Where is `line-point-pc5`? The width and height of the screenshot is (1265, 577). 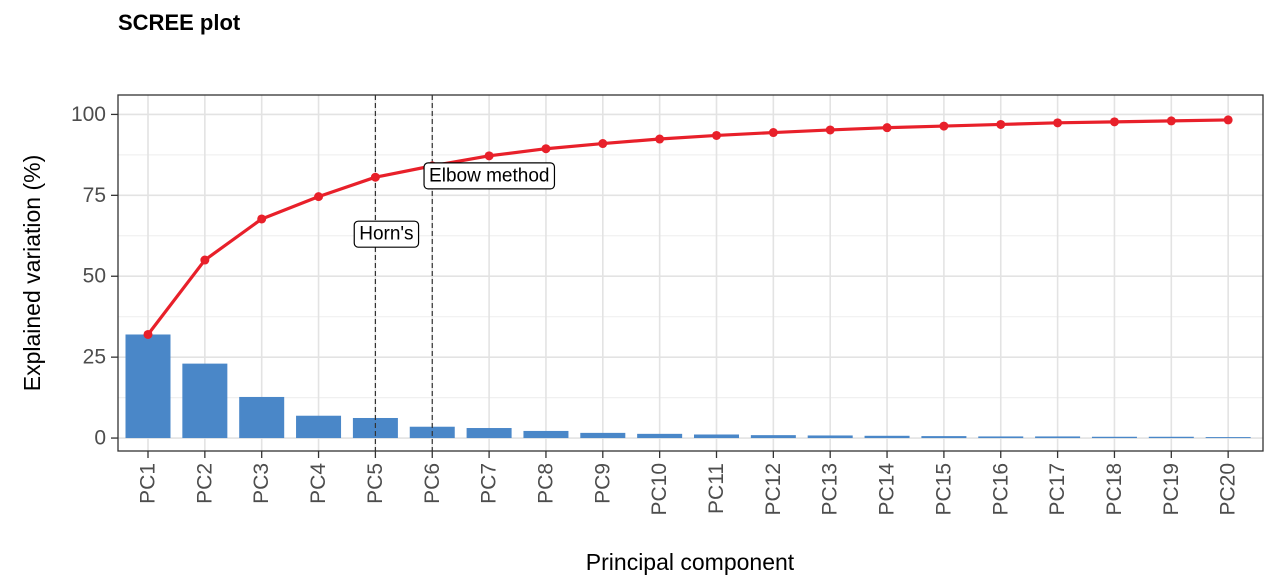
line-point-pc5 is located at coordinates (375, 177).